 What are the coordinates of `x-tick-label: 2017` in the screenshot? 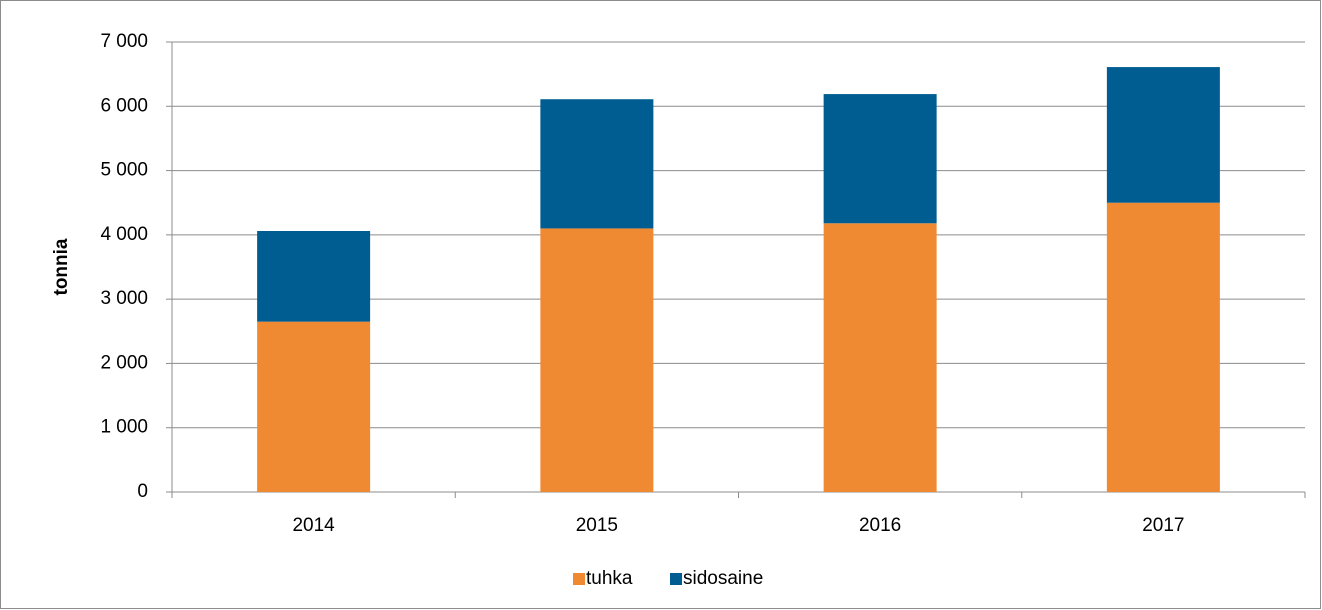 It's located at (1163, 525).